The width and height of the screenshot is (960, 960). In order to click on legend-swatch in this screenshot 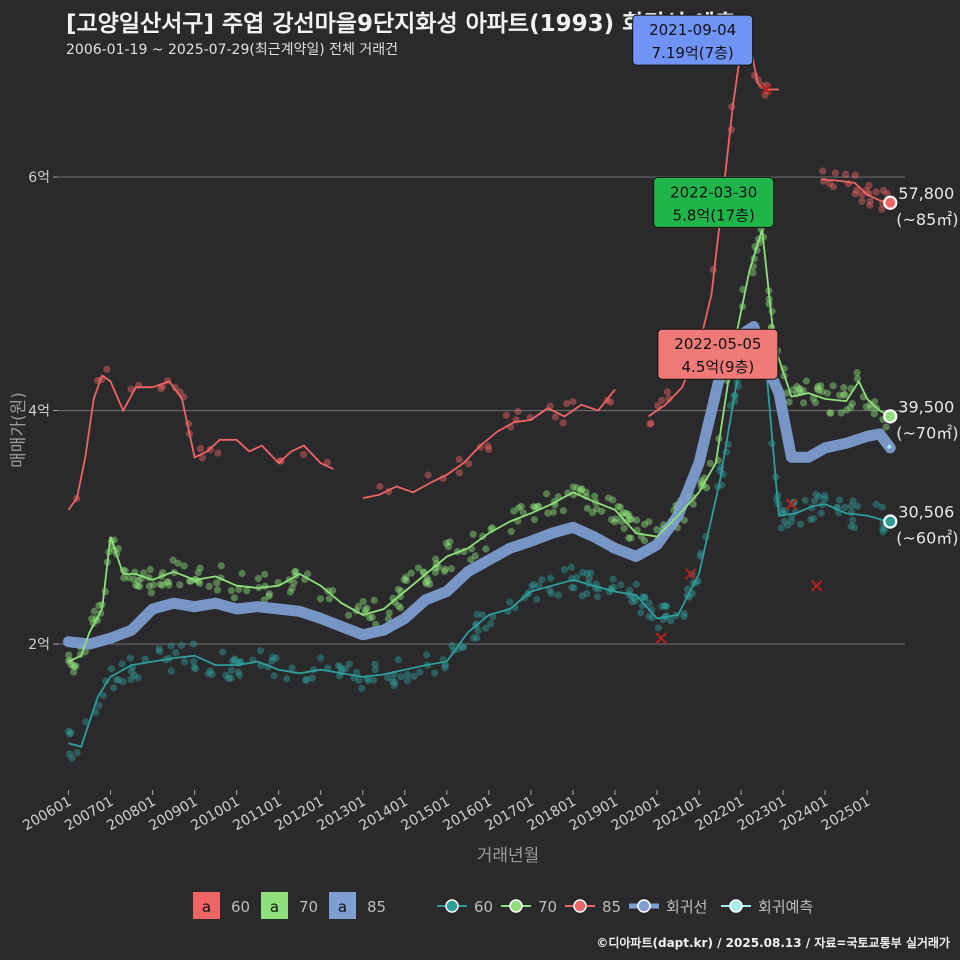, I will do `click(342, 905)`.